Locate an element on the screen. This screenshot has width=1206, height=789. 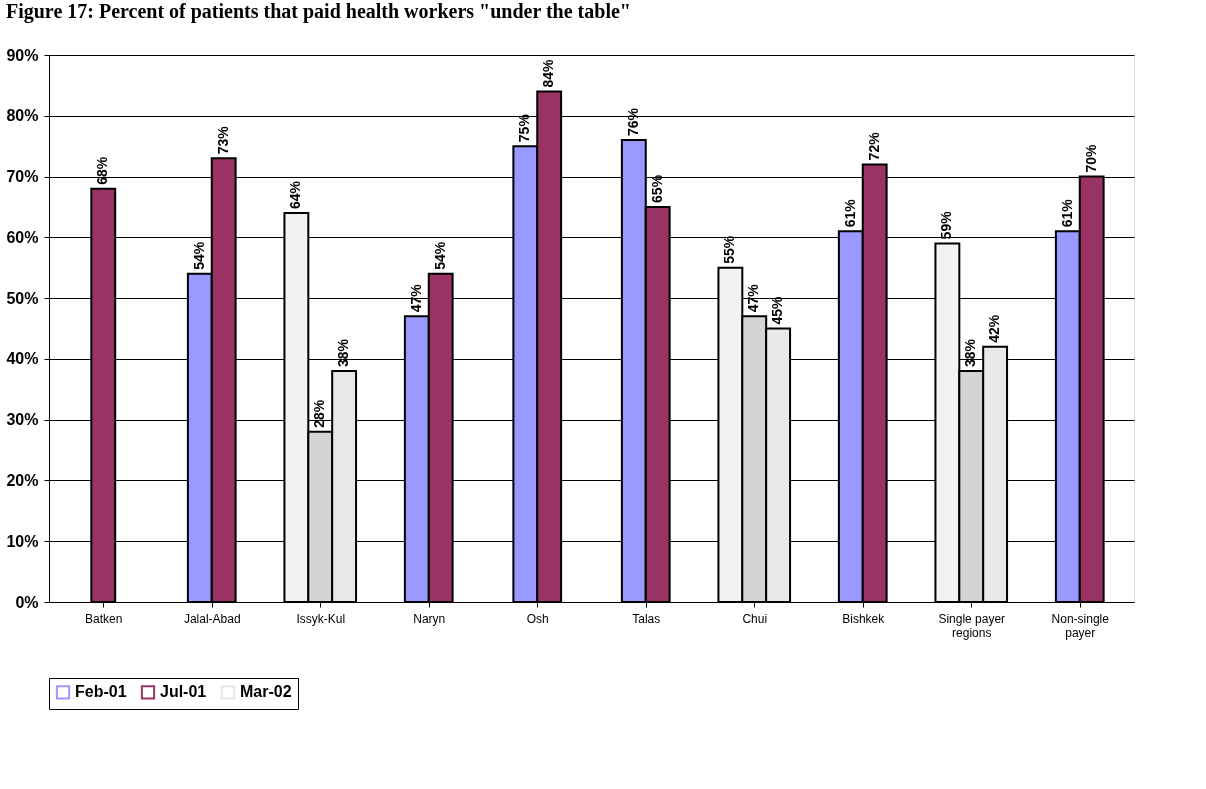
data-label: 28% is located at coordinates (319, 413).